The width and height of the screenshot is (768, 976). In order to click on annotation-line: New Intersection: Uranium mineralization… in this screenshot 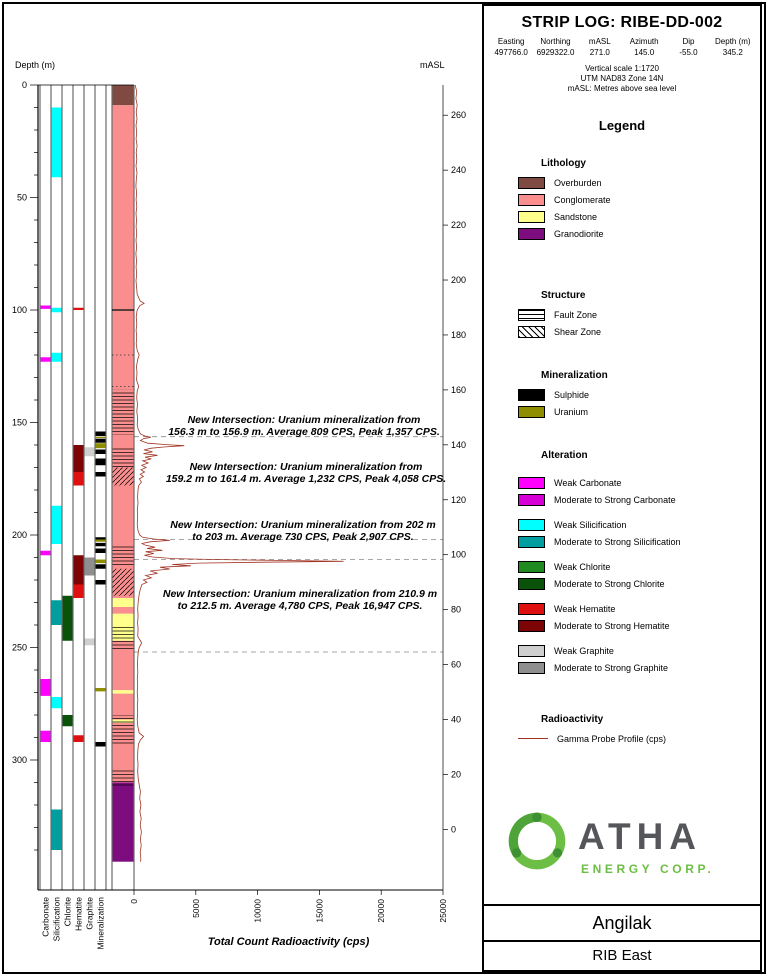, I will do `click(303, 525)`.